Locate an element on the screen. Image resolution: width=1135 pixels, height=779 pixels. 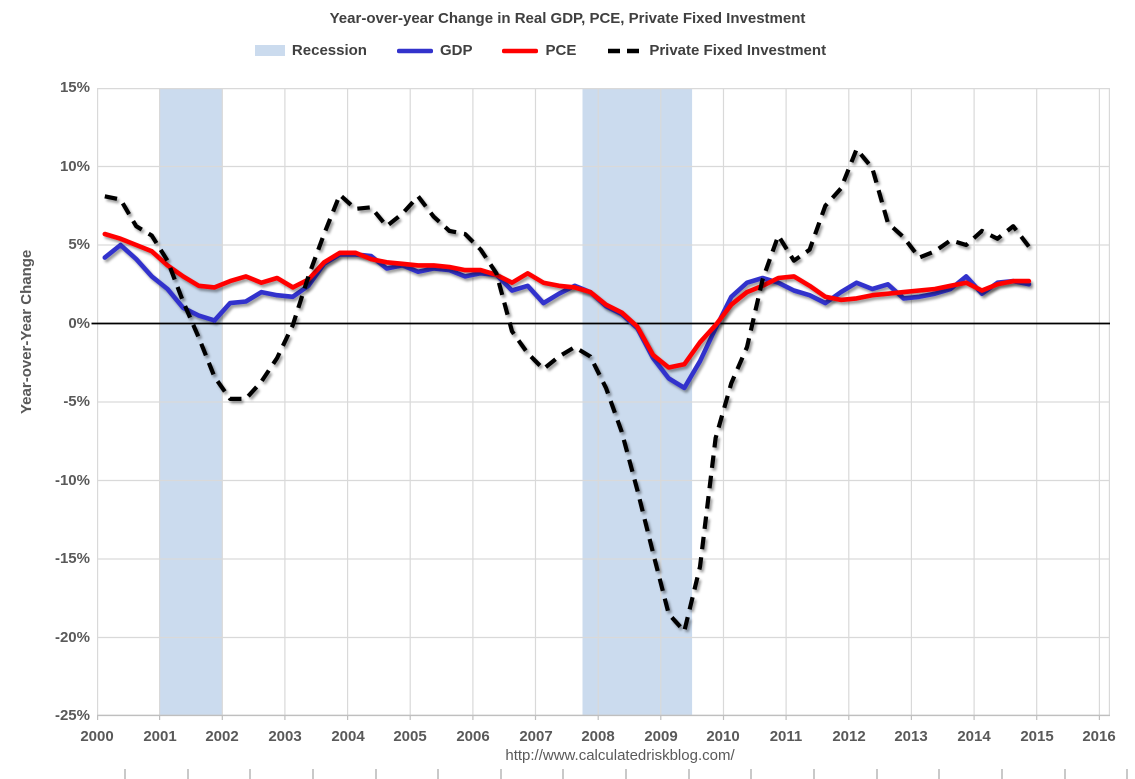
y-axis-title: Year-over-Year Change is located at coordinates (26, 332).